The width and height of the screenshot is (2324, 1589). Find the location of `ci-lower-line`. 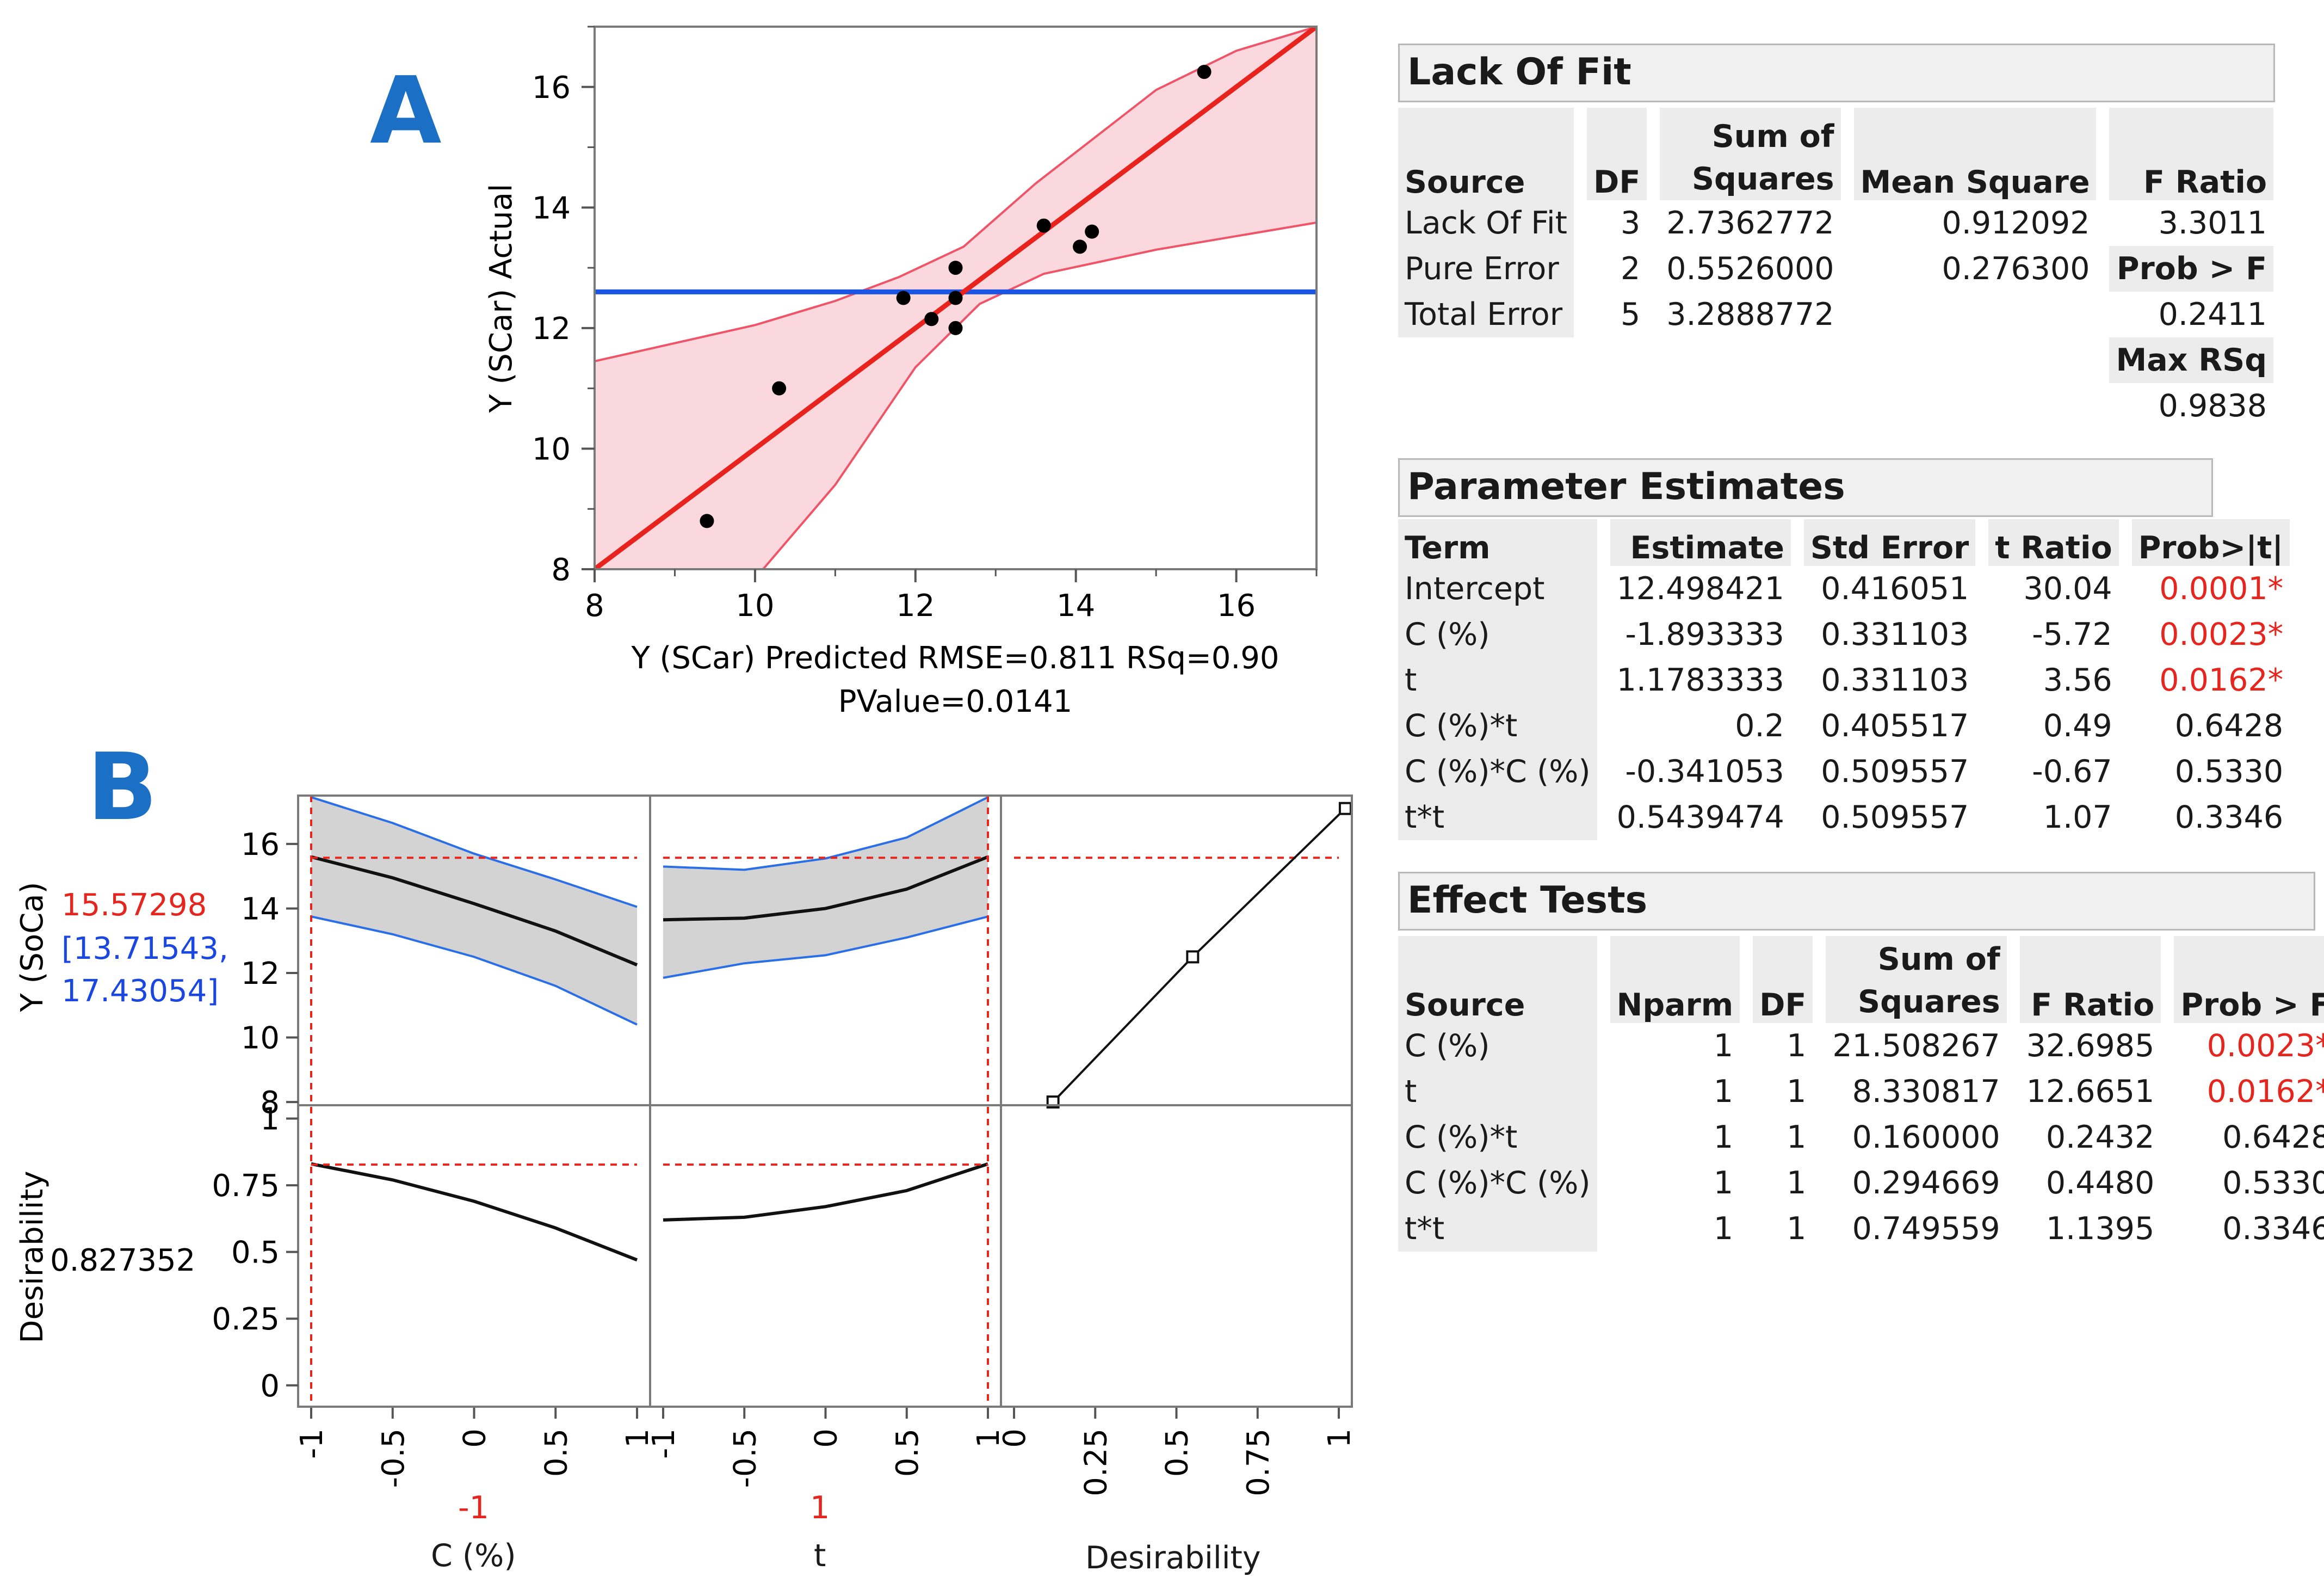

ci-lower-line is located at coordinates (475, 971).